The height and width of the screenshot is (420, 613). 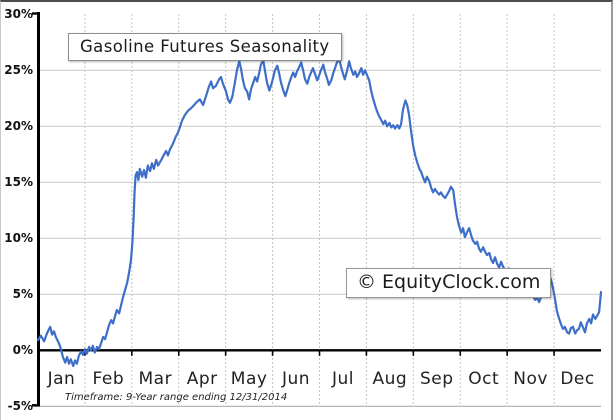 I want to click on y-tick-label: 0%, so click(x=22, y=350).